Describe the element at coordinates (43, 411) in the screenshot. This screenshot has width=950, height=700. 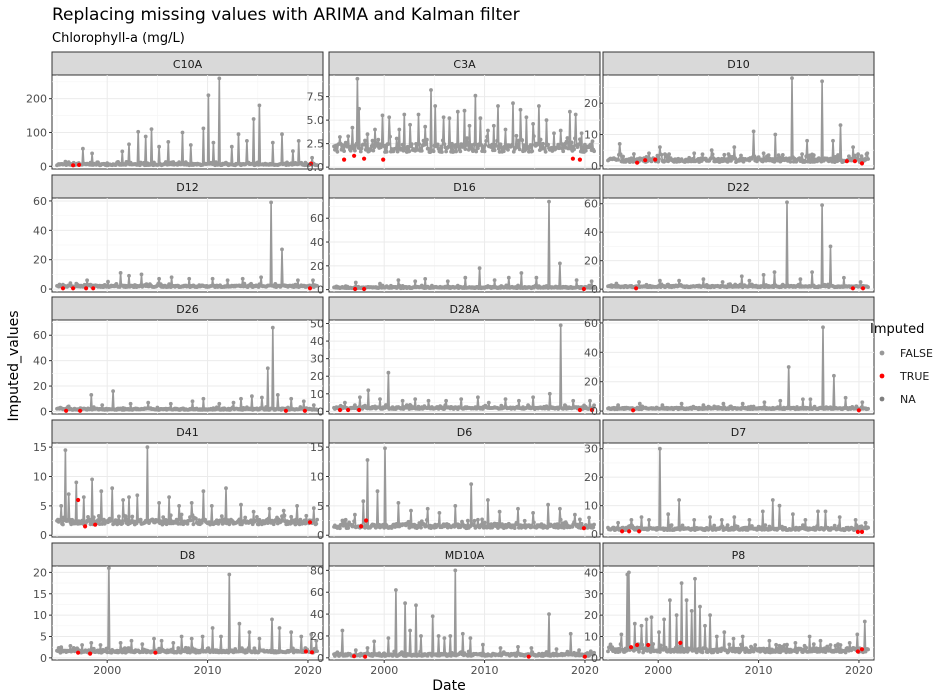
I see `y-tick-label: 0` at that location.